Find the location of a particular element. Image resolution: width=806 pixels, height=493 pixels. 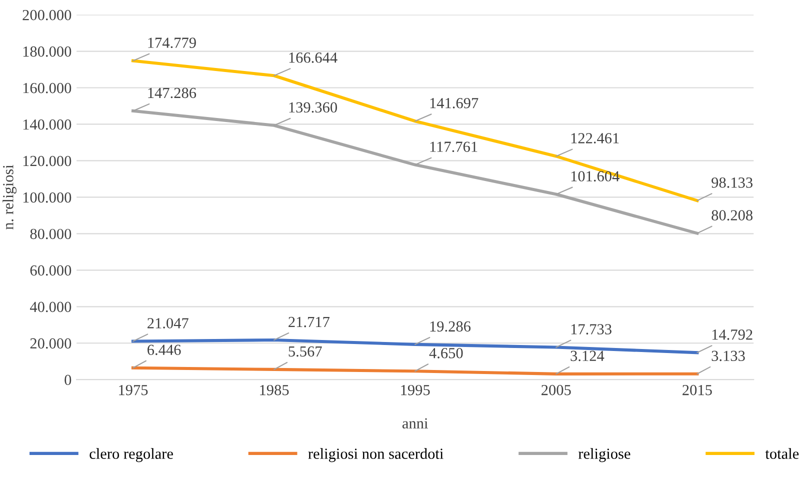

legend-label: religiosi non sacerdoti is located at coordinates (376, 455).